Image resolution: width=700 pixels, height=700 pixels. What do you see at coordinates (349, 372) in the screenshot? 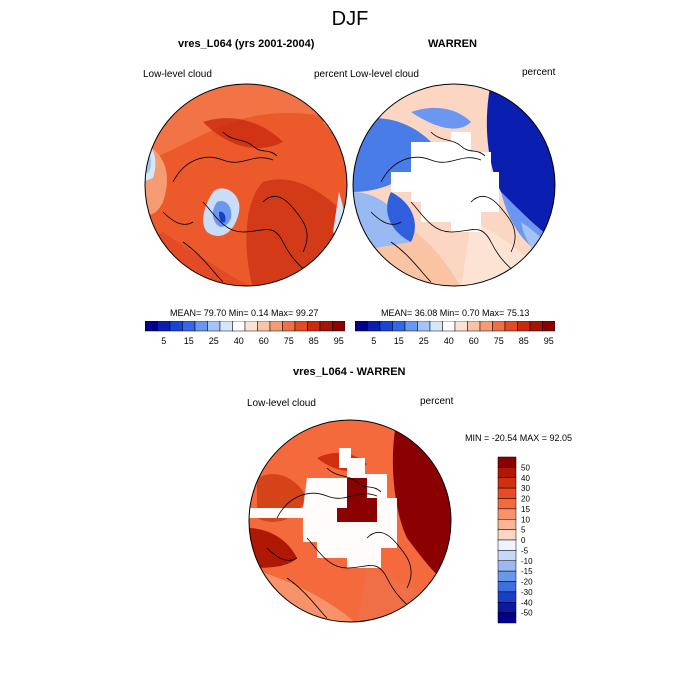
I see `panel3-title: vres_L064 - WARREN` at bounding box center [349, 372].